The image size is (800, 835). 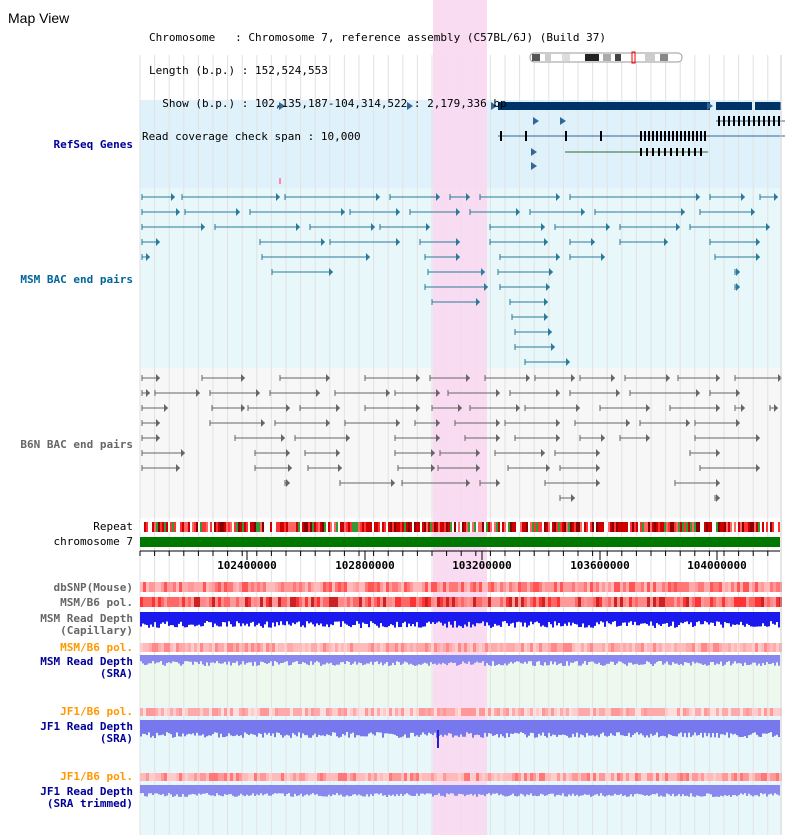 What do you see at coordinates (536, 121) in the screenshot?
I see `gene-strand-arrow` at bounding box center [536, 121].